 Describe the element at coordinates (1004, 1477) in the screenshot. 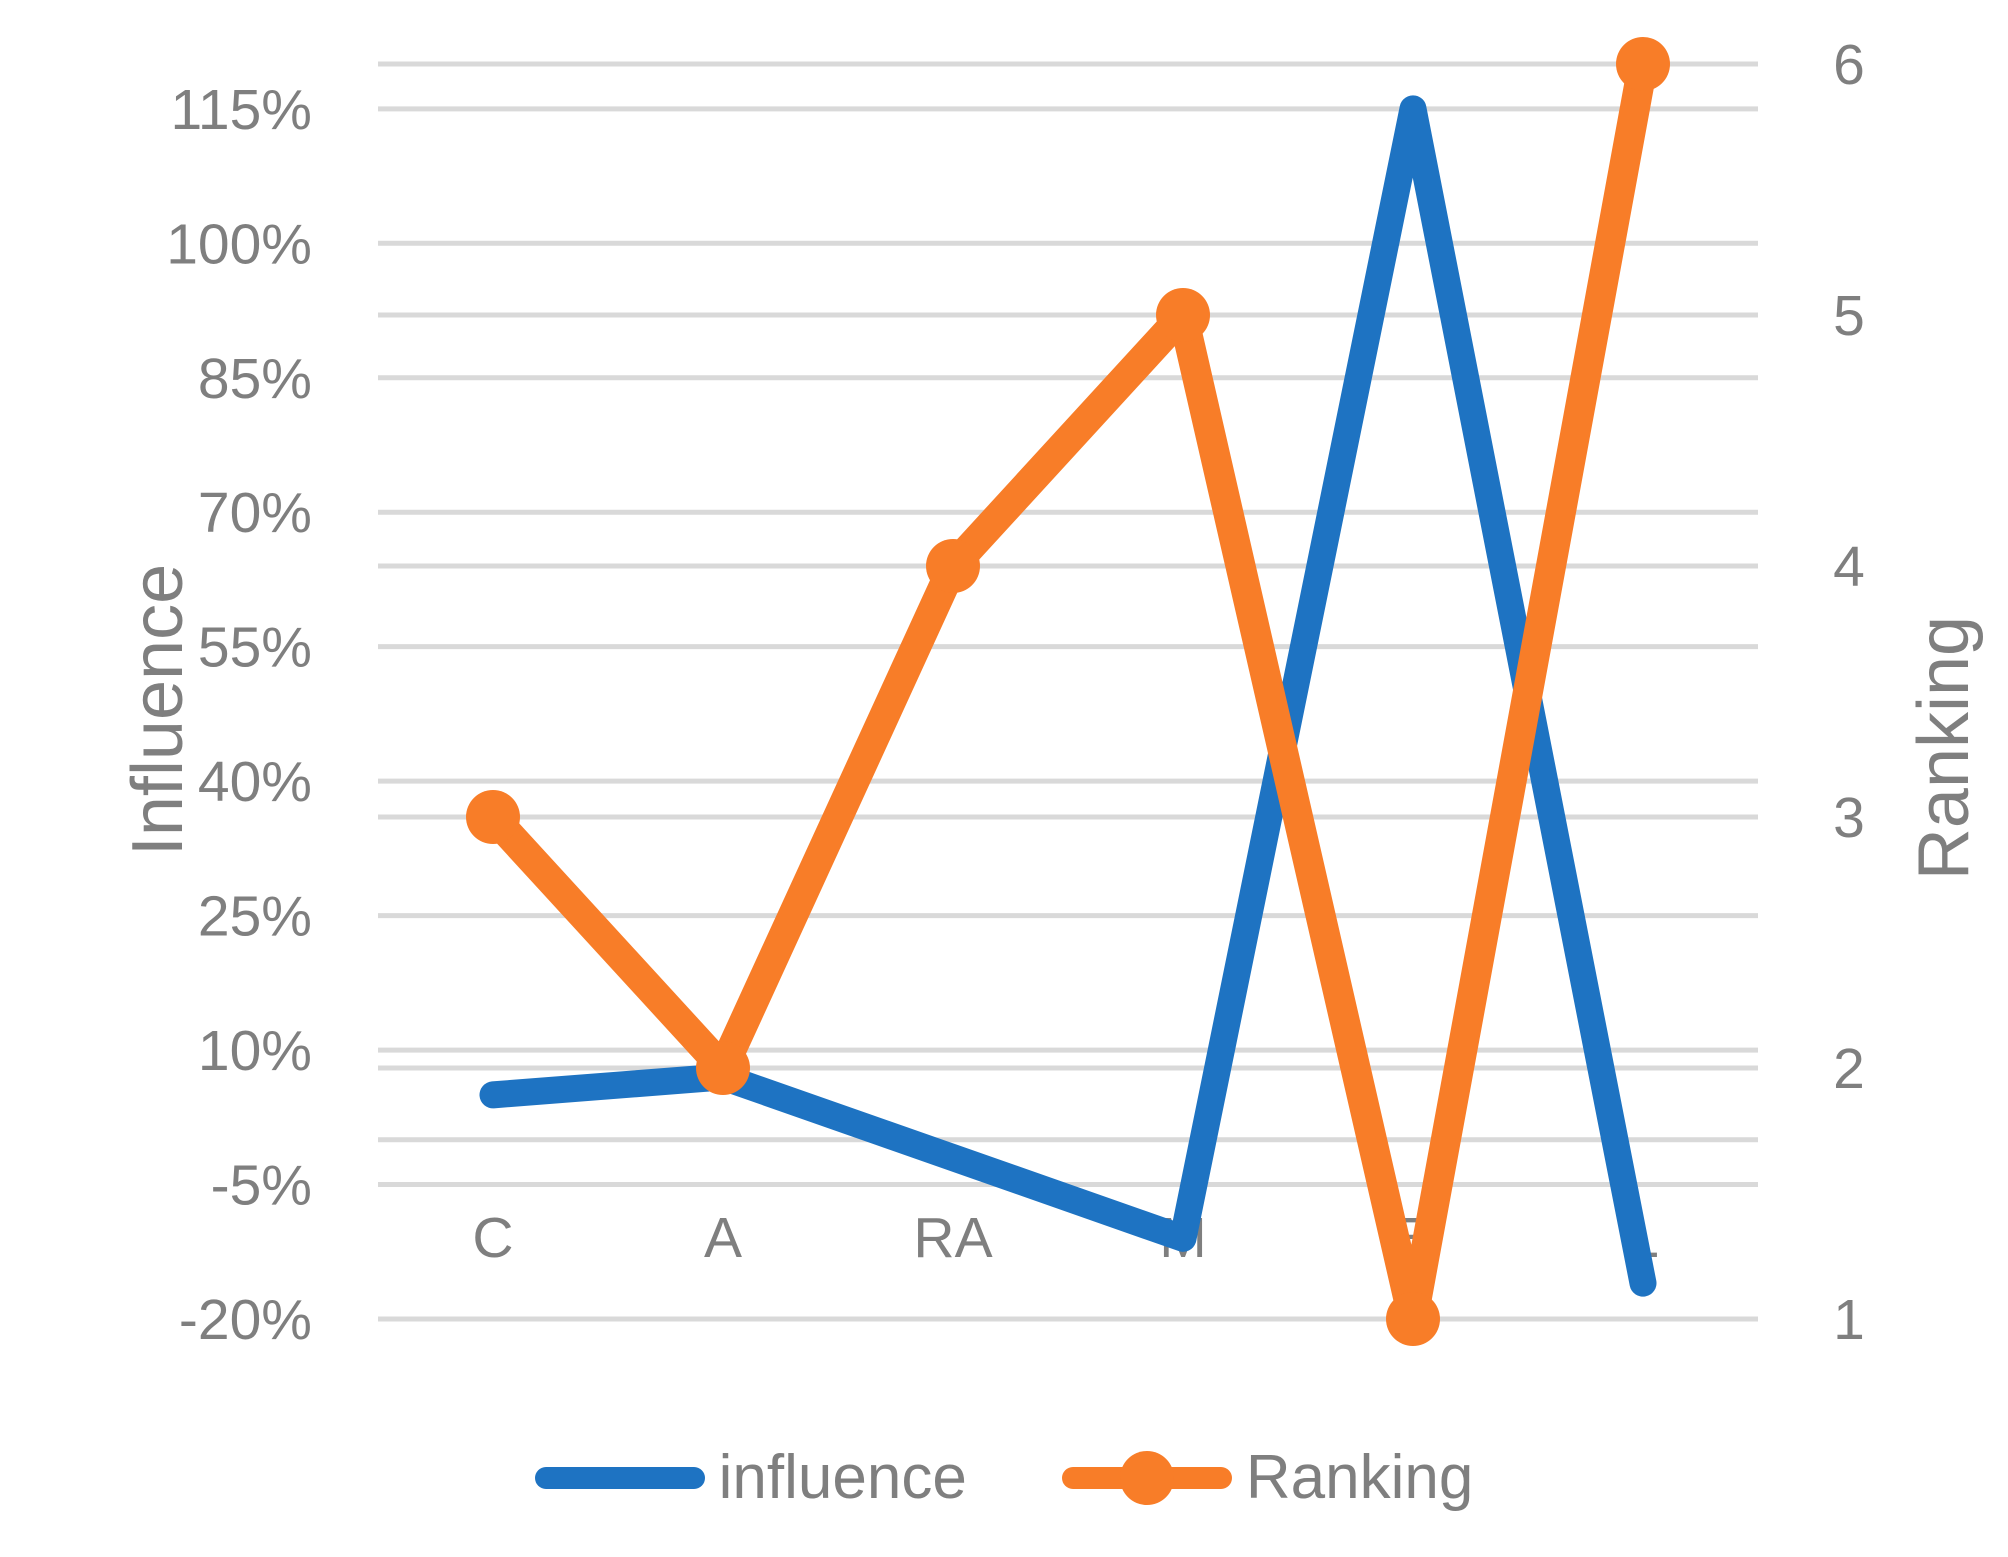

I see `chart-legend: influence Ranking` at that location.